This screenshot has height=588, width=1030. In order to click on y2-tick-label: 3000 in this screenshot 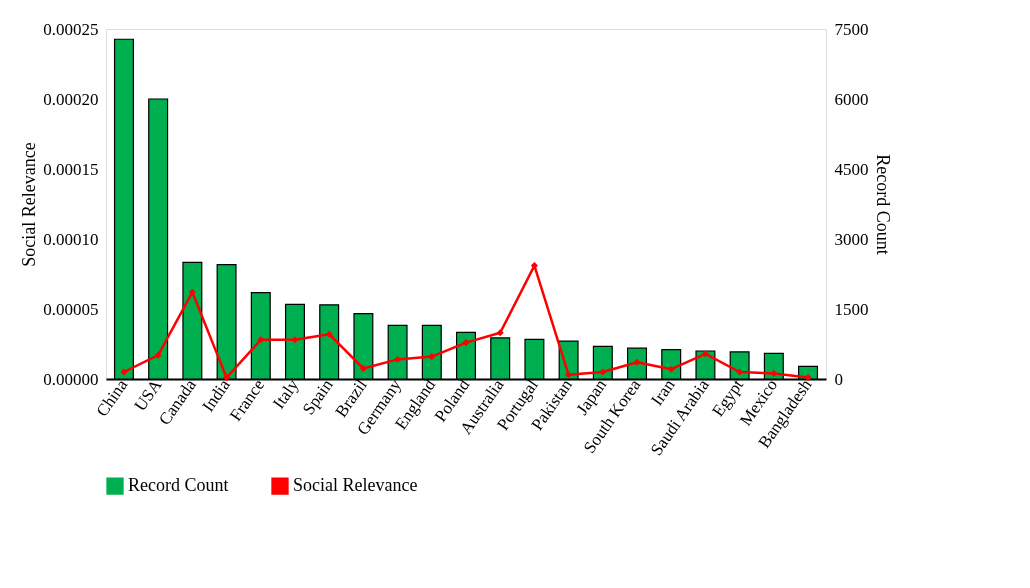, I will do `click(851, 239)`.